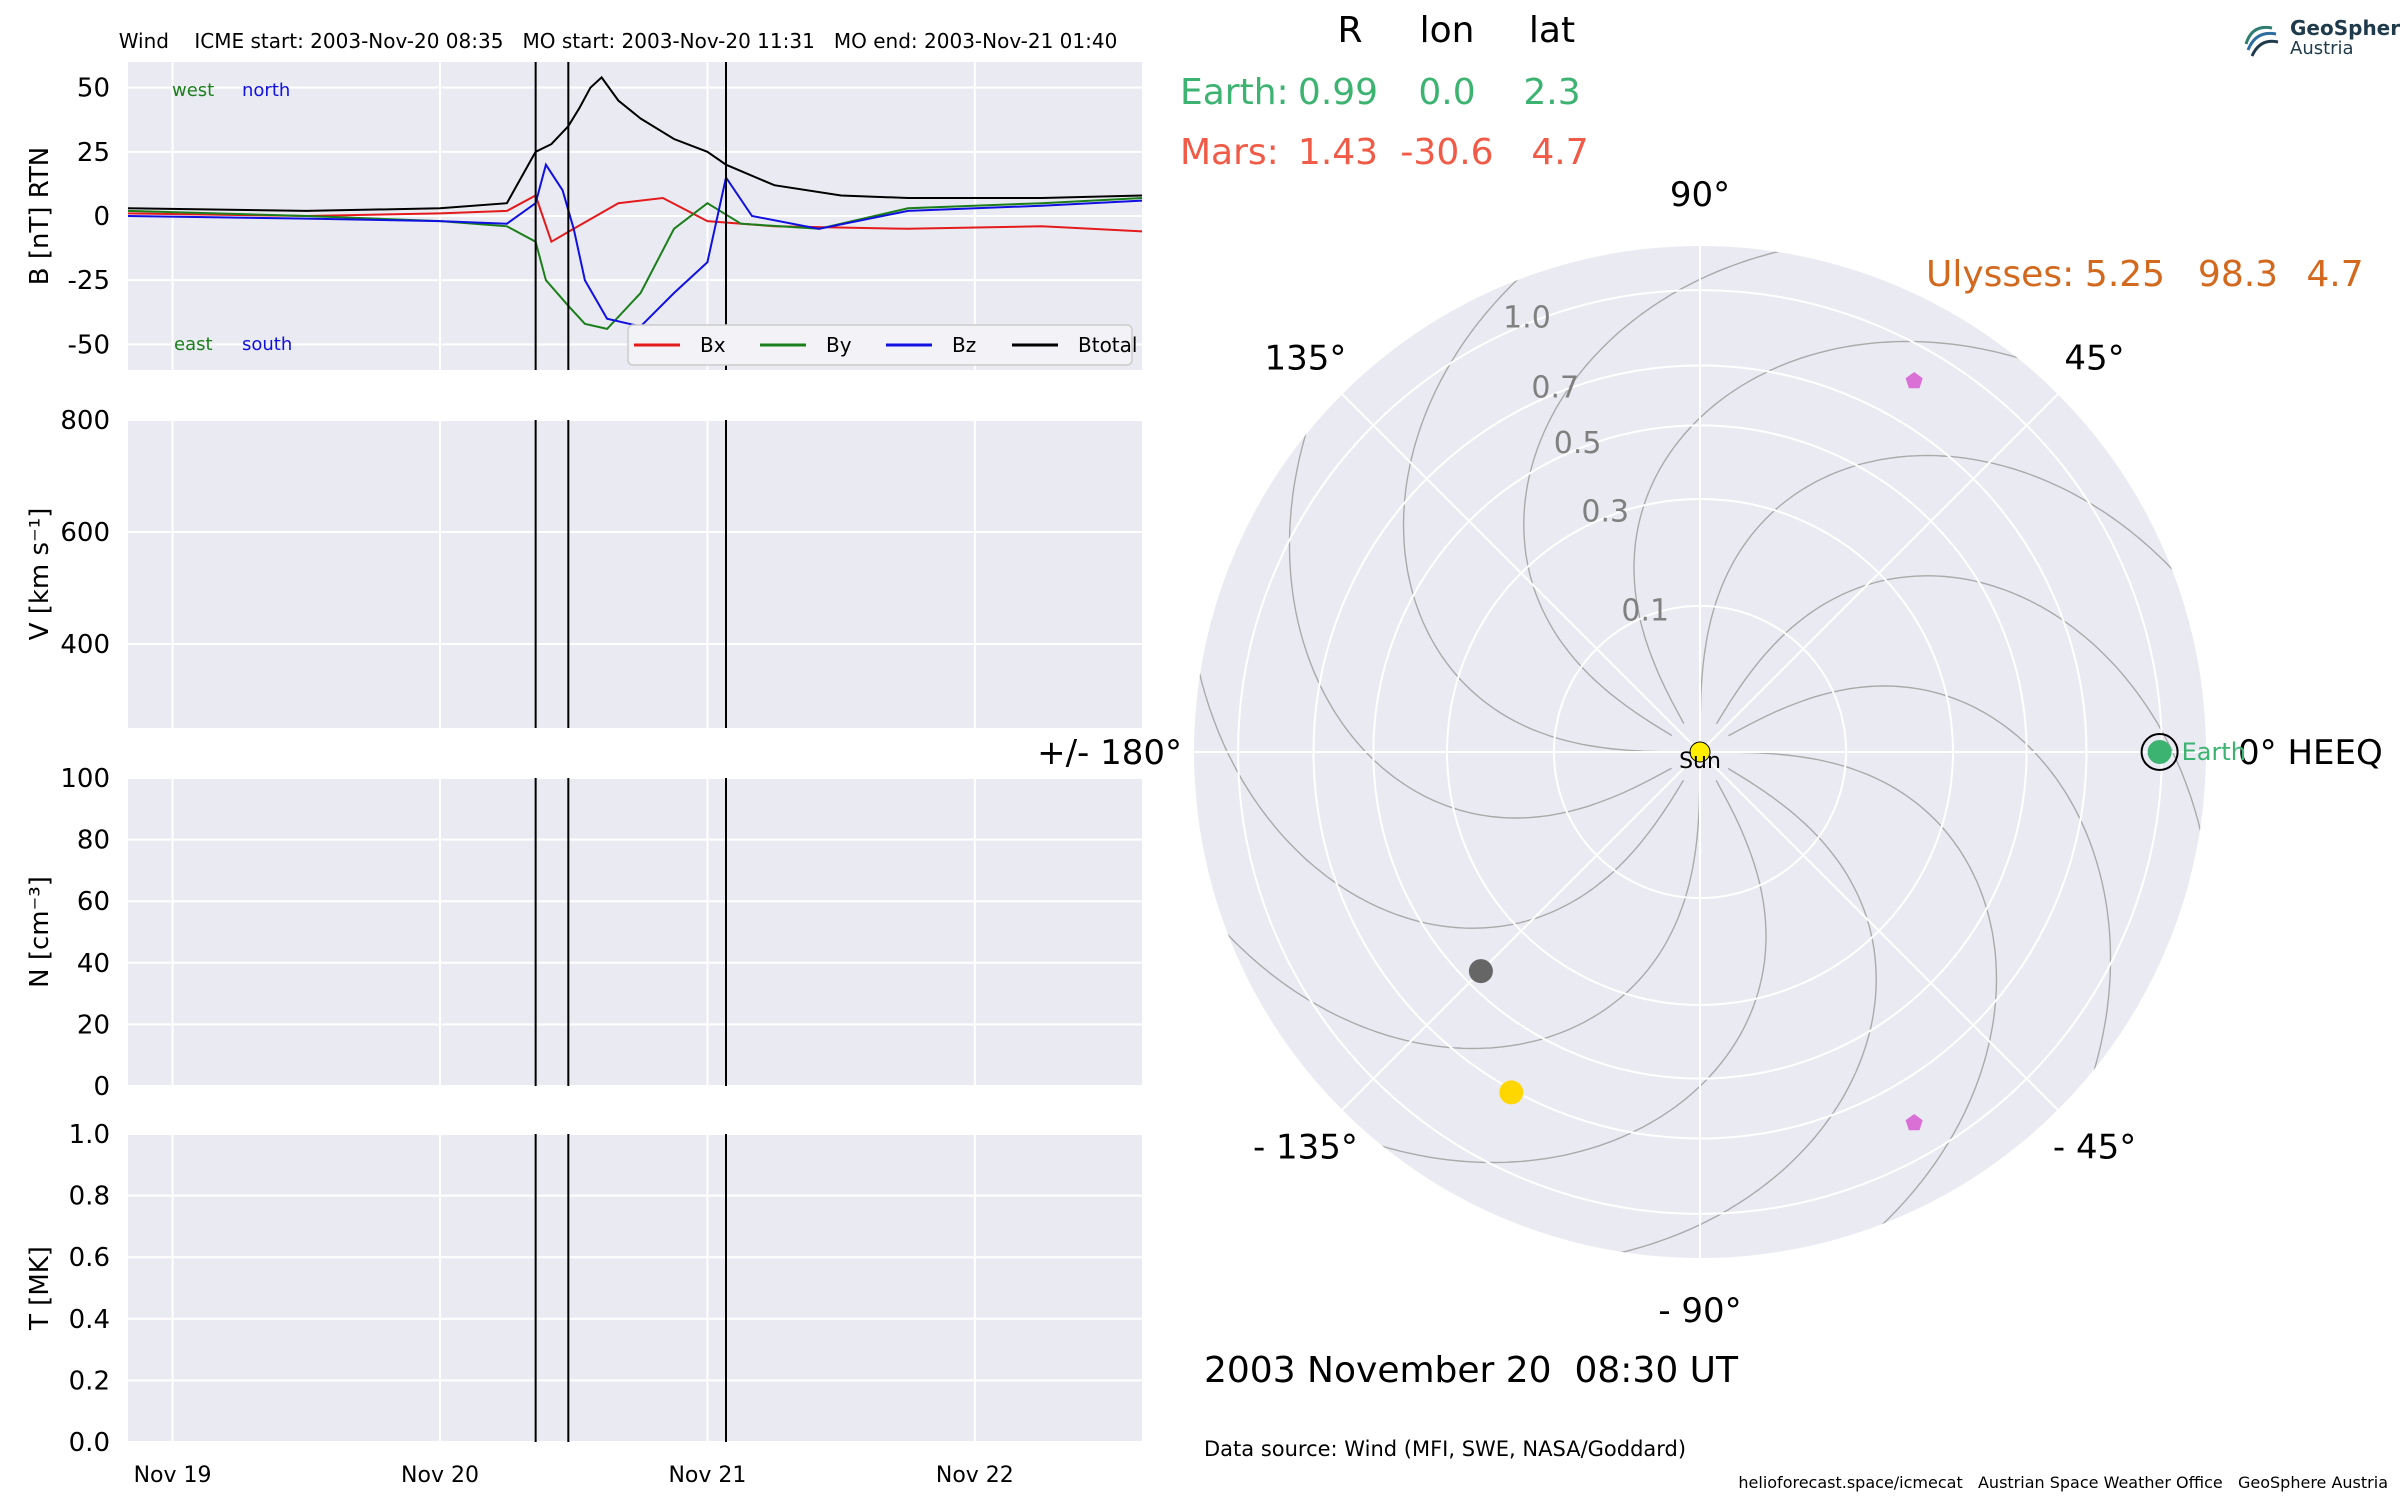 The width and height of the screenshot is (2400, 1500). I want to click on x-tick-label: Nov 21, so click(707, 1475).